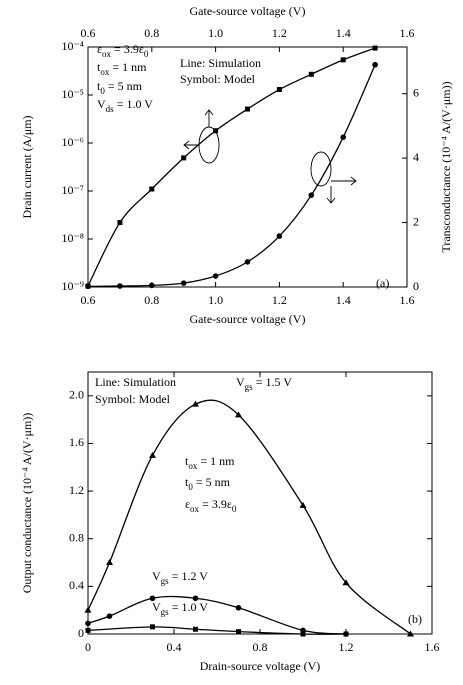 The image size is (463, 685). What do you see at coordinates (27, 503) in the screenshot?
I see `y-axis-label: Output conductance (10⁻⁴ A/(V·μm))` at bounding box center [27, 503].